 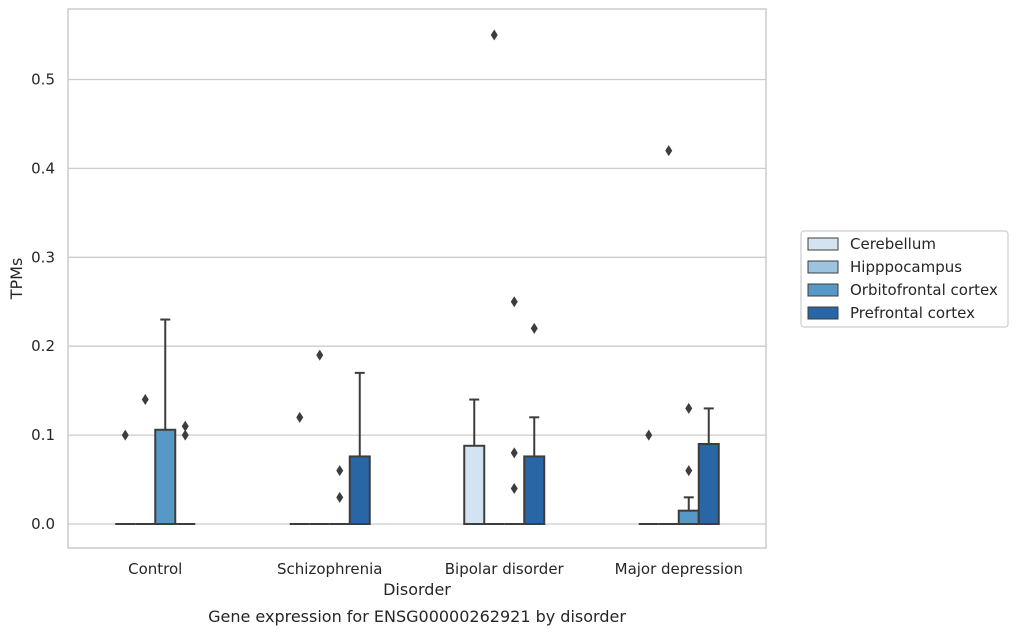 What do you see at coordinates (329, 569) in the screenshot?
I see `x-tick-label: Schizophrenia` at bounding box center [329, 569].